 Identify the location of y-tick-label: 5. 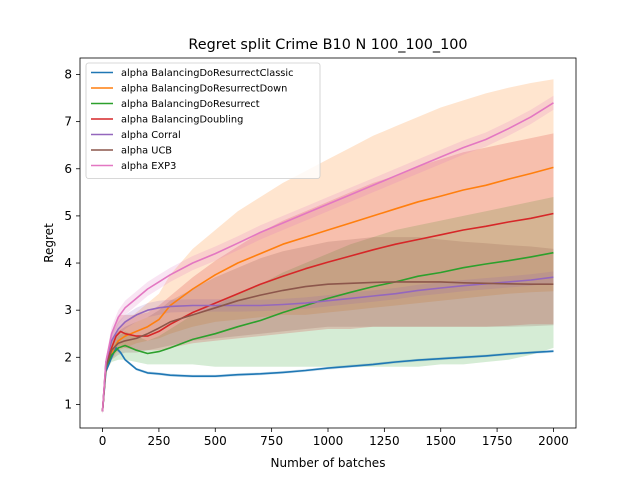
(68, 216).